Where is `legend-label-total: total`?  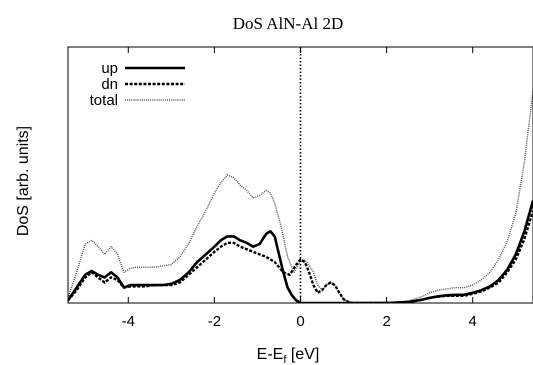
legend-label-total: total is located at coordinates (104, 100).